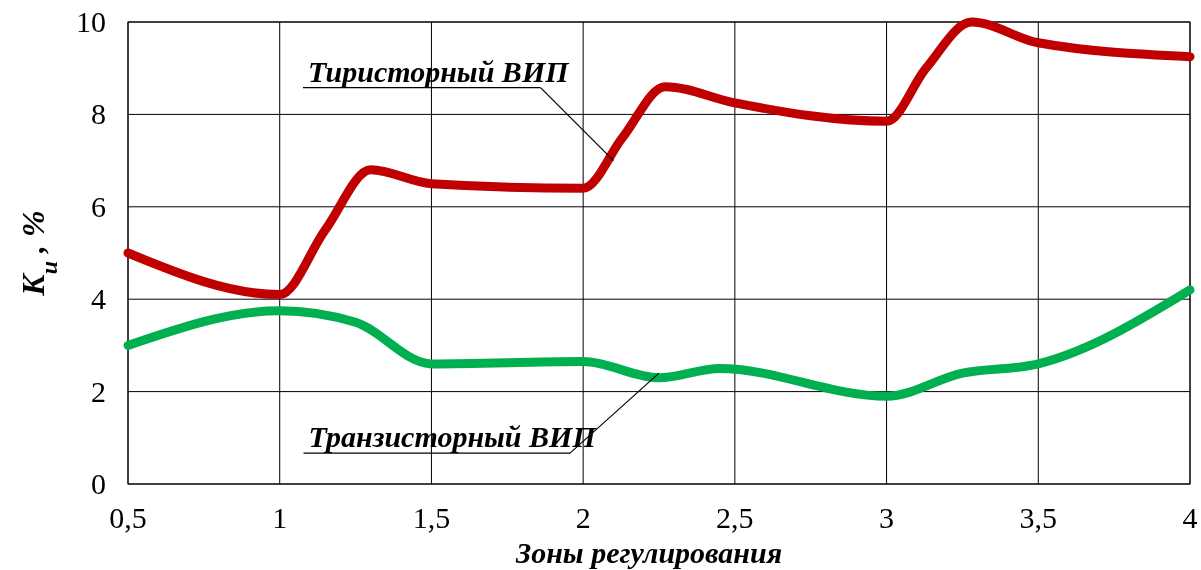  I want to click on x-tick-label: 2, so click(583, 517).